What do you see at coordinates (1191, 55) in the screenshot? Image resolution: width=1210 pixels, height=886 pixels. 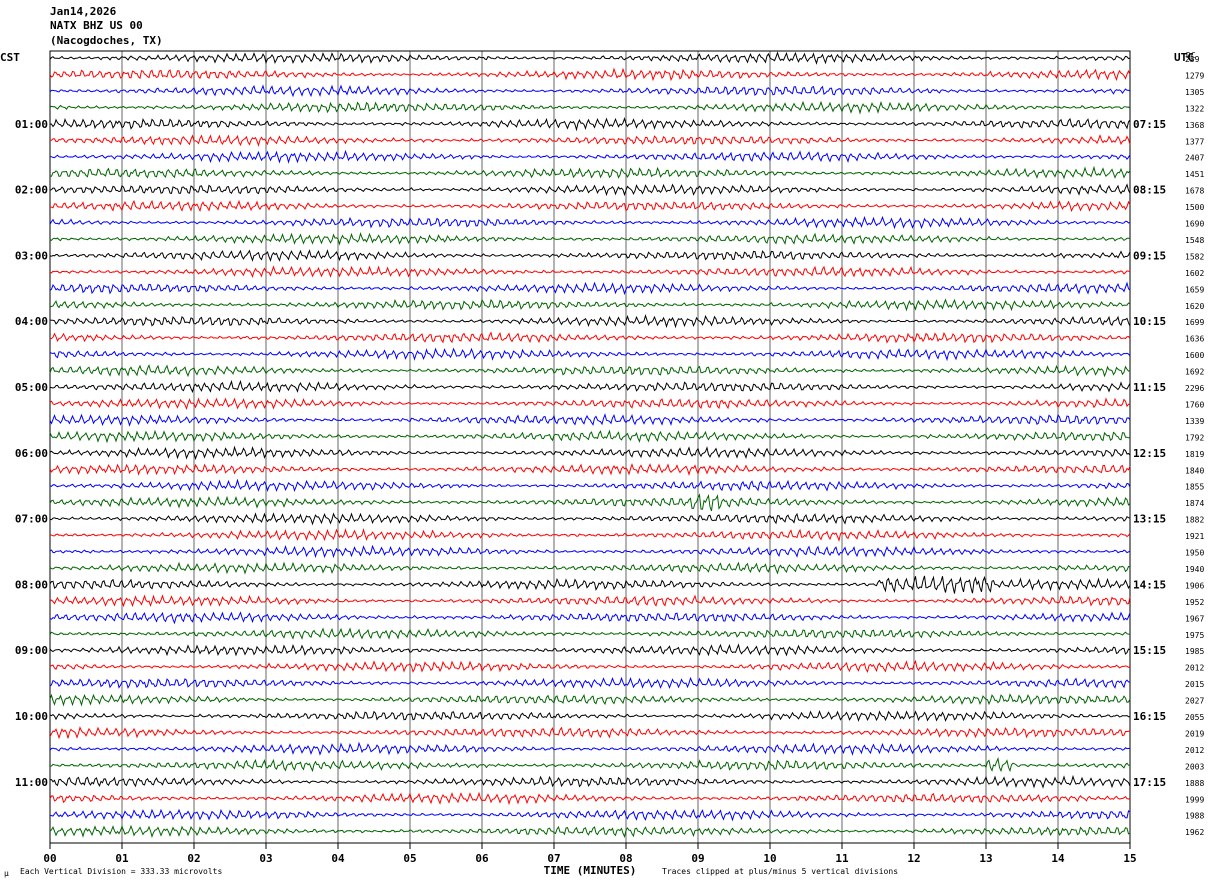 I see `dc-column-label: DC` at bounding box center [1191, 55].